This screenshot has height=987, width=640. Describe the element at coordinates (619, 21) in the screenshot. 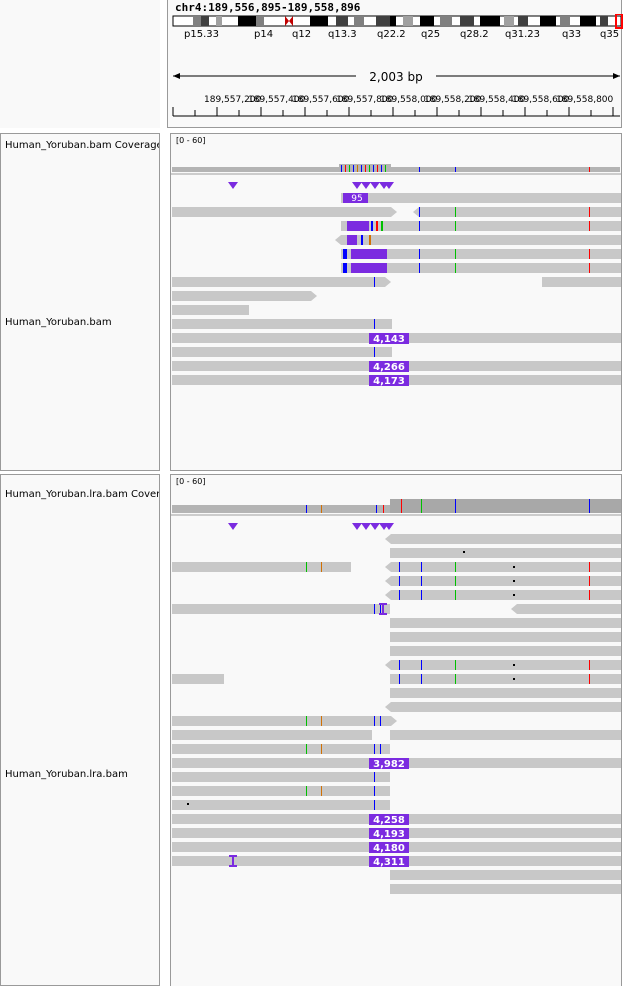

I see `chrom-marker` at that location.